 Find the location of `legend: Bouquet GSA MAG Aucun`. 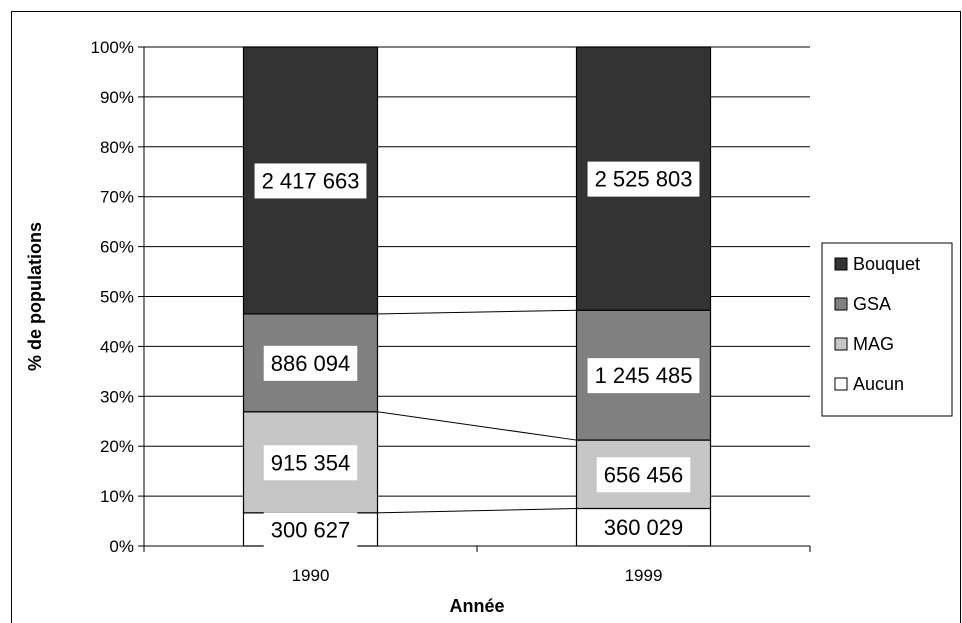

legend: Bouquet GSA MAG Aucun is located at coordinates (887, 329).